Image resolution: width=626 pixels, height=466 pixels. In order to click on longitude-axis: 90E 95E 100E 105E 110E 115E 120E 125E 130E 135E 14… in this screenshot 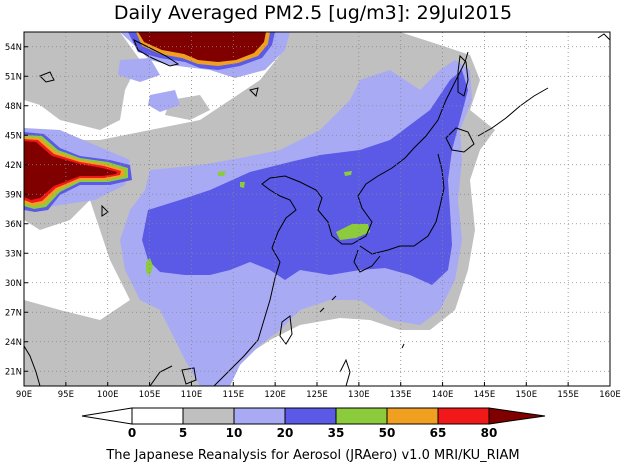, I will do `click(318, 391)`.